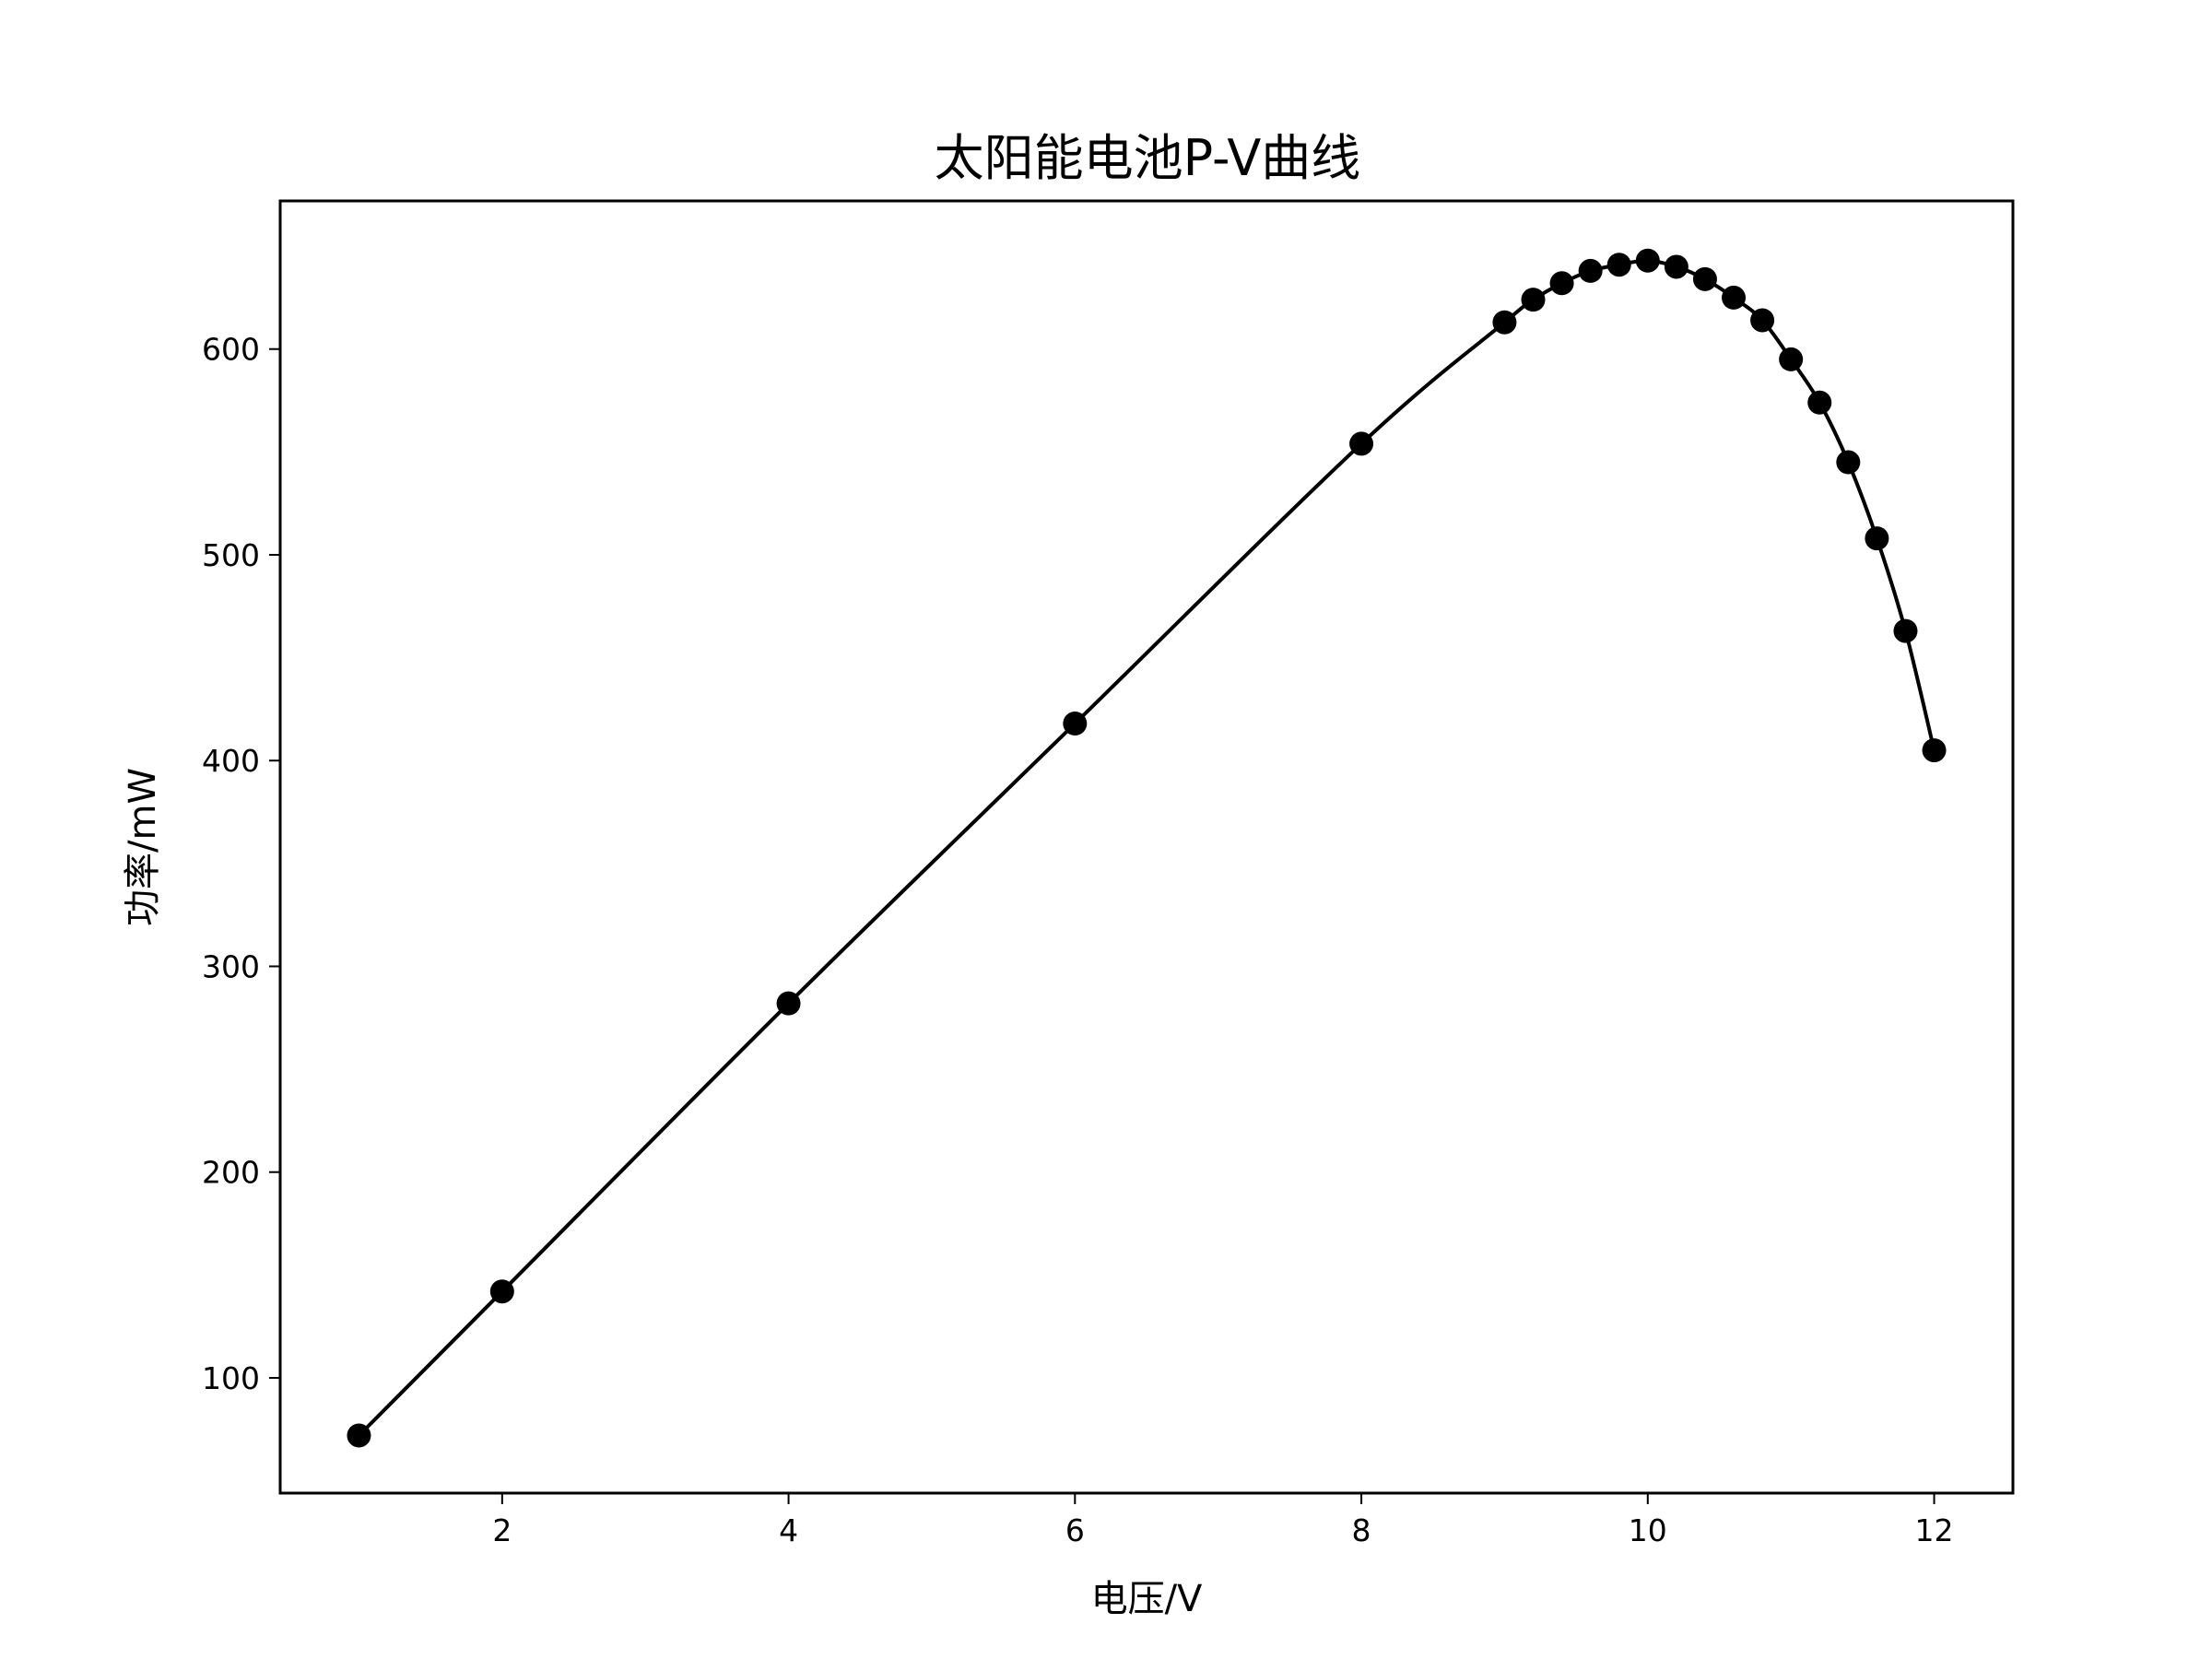  I want to click on y-tick-label: 300, so click(231, 966).